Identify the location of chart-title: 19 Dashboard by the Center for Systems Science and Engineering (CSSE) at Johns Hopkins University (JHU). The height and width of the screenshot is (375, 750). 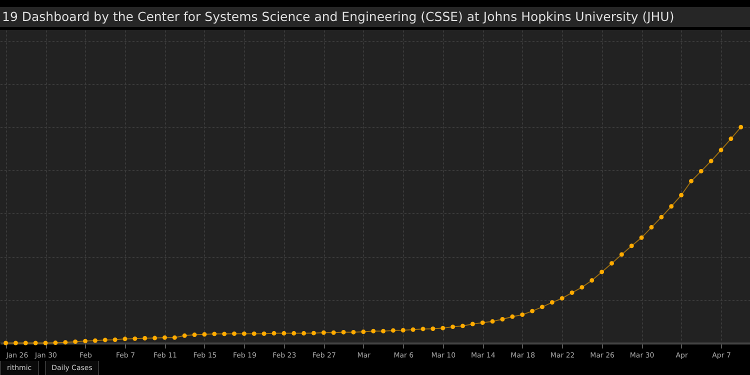
(375, 17).